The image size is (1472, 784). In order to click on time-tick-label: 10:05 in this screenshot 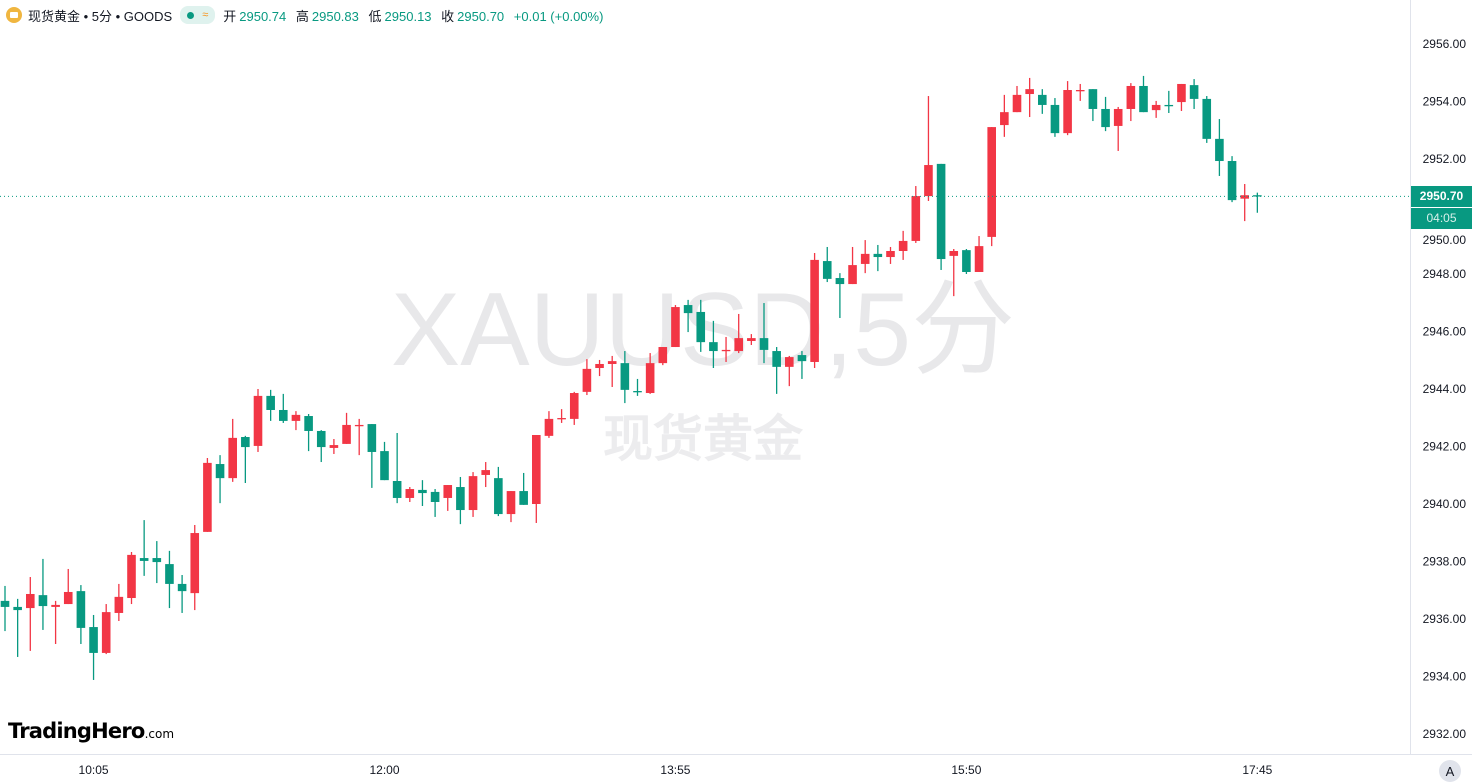, I will do `click(94, 770)`.